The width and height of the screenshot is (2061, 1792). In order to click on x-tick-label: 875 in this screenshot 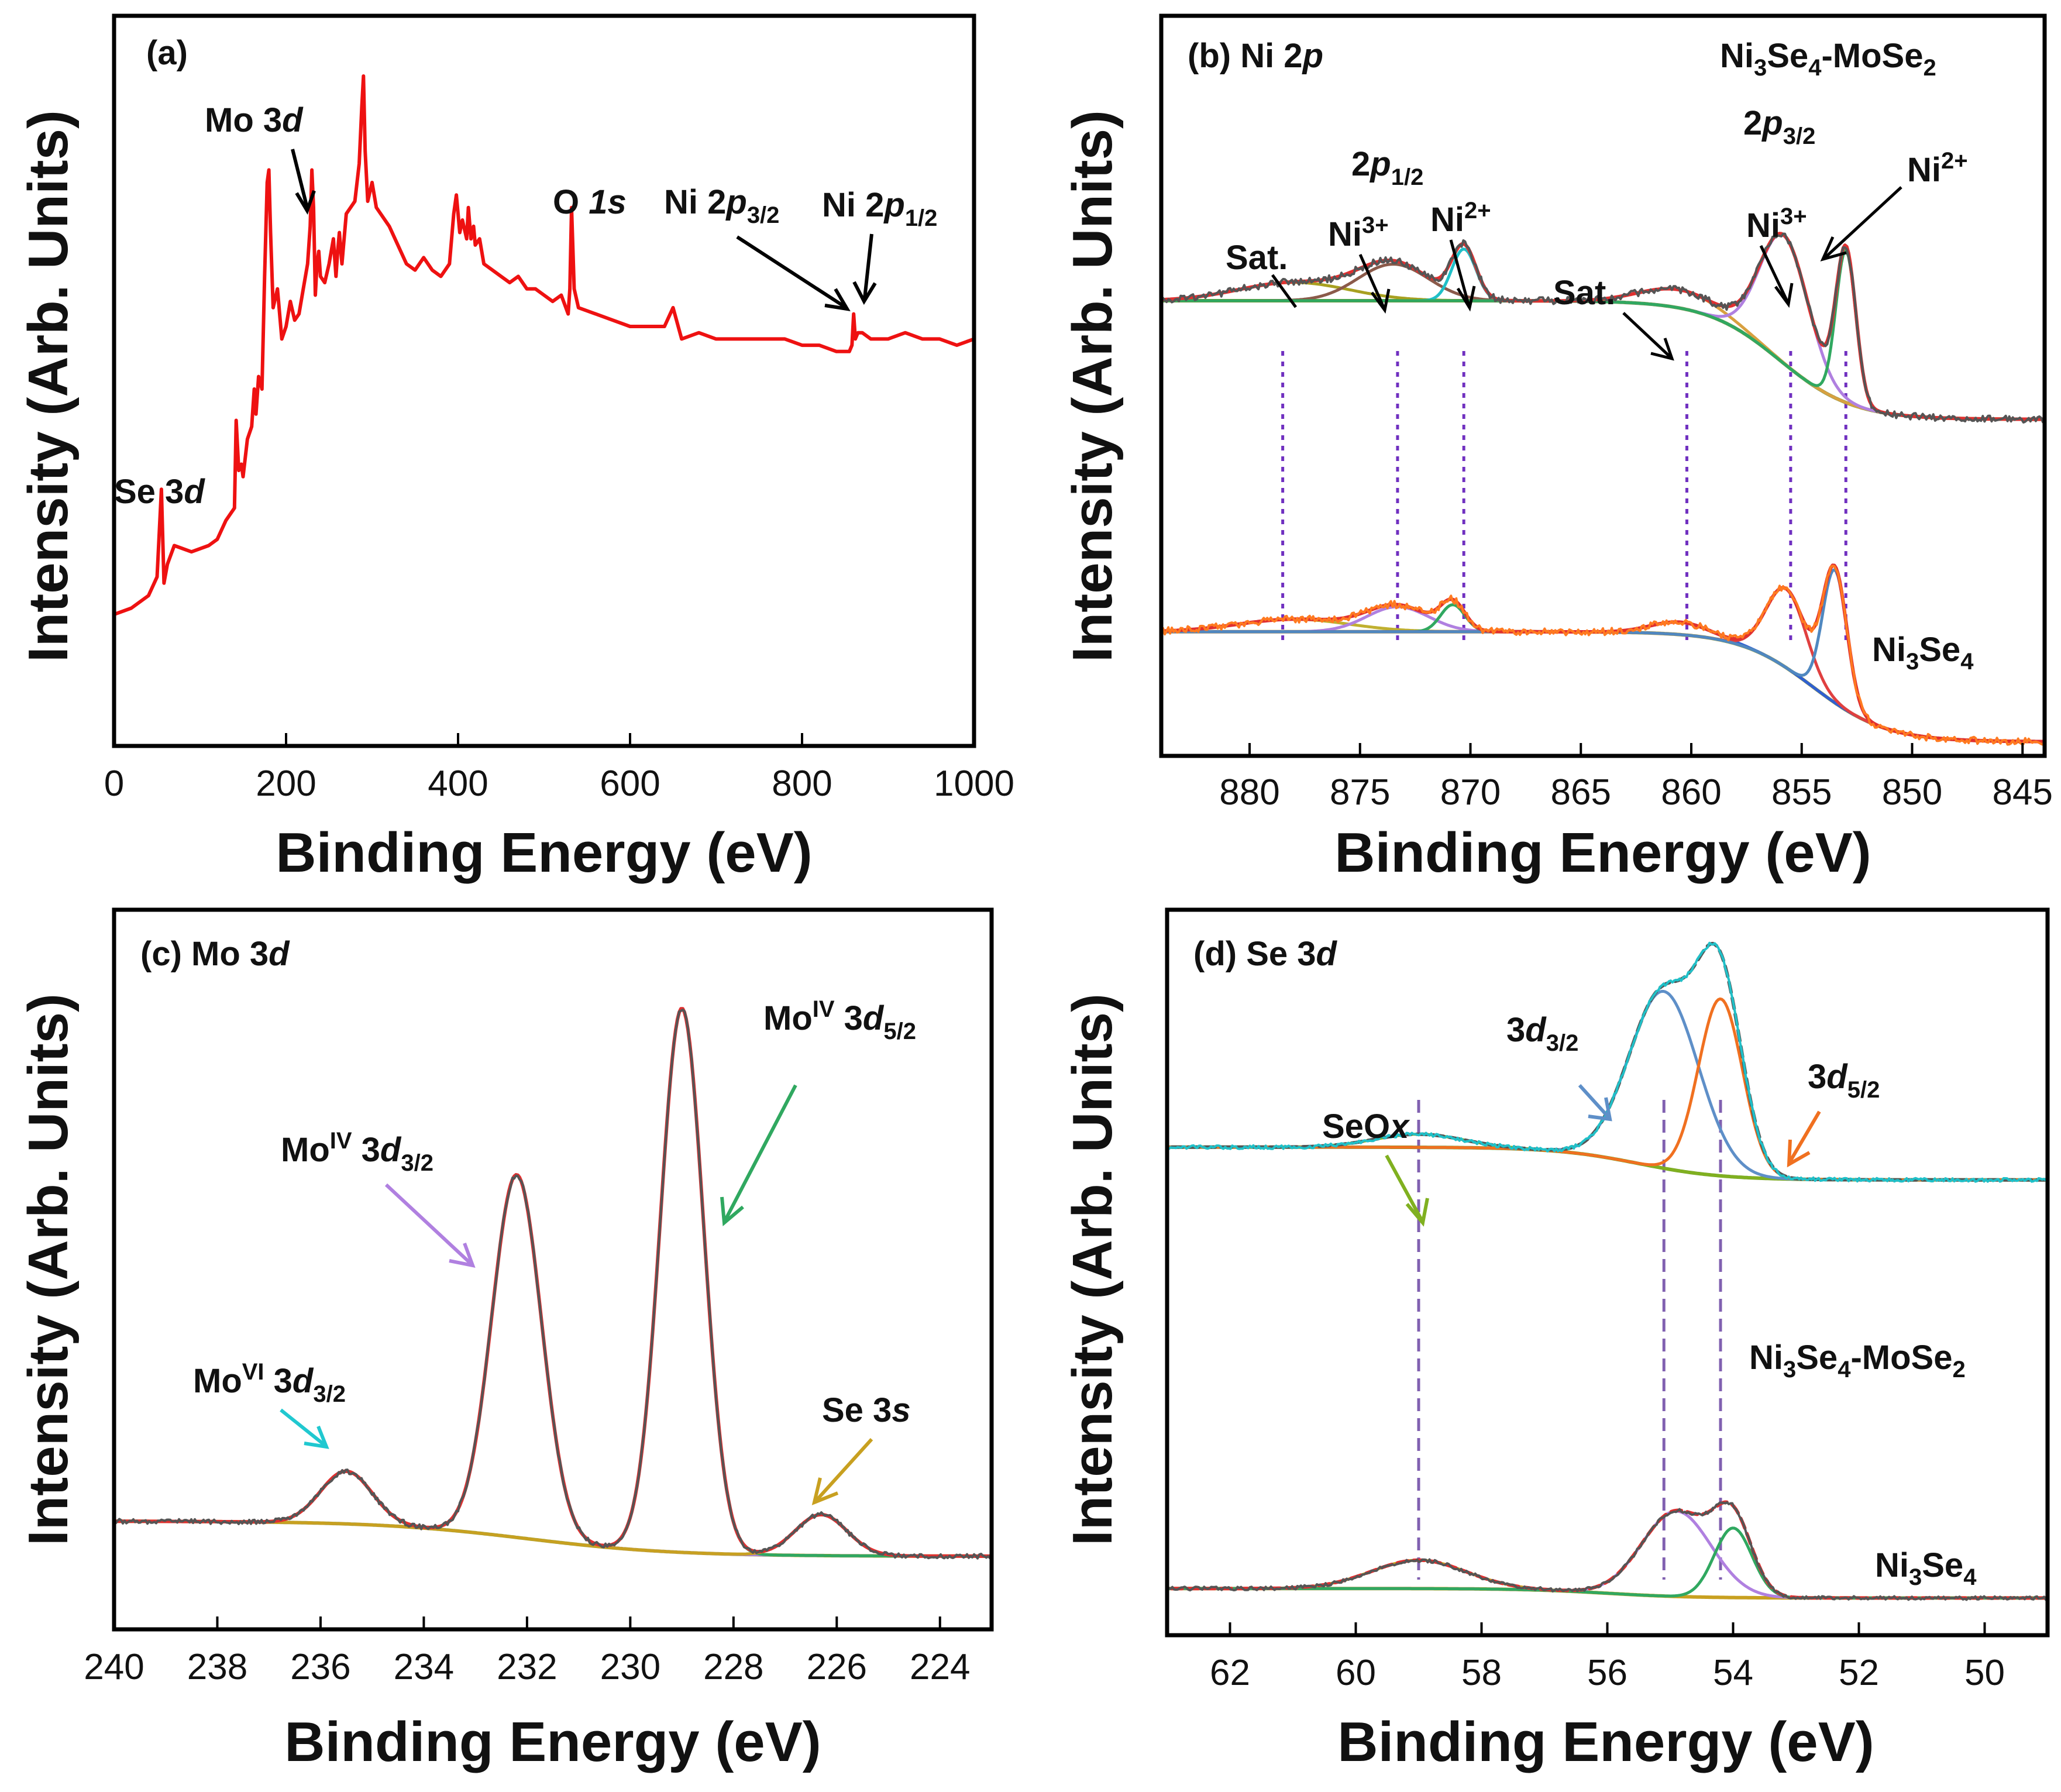, I will do `click(1360, 792)`.